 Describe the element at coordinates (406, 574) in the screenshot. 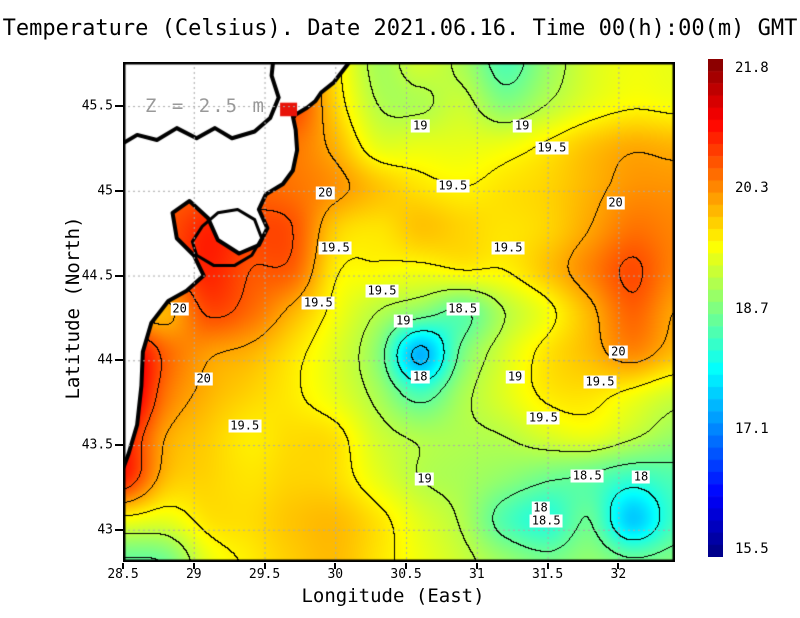

I see `x-tick-label: 30.5` at that location.